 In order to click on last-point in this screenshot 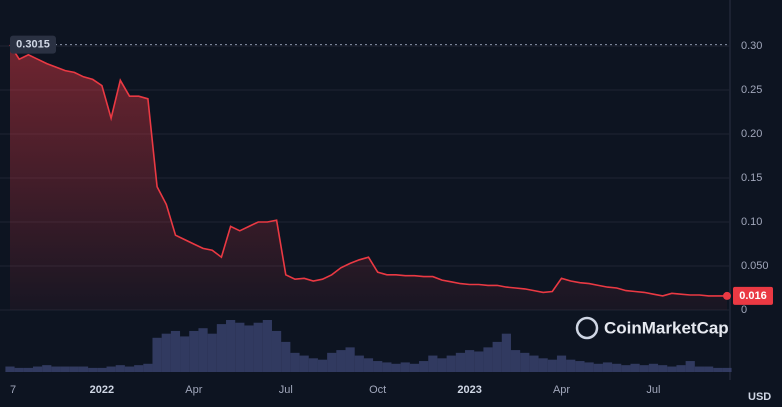, I will do `click(727, 295)`.